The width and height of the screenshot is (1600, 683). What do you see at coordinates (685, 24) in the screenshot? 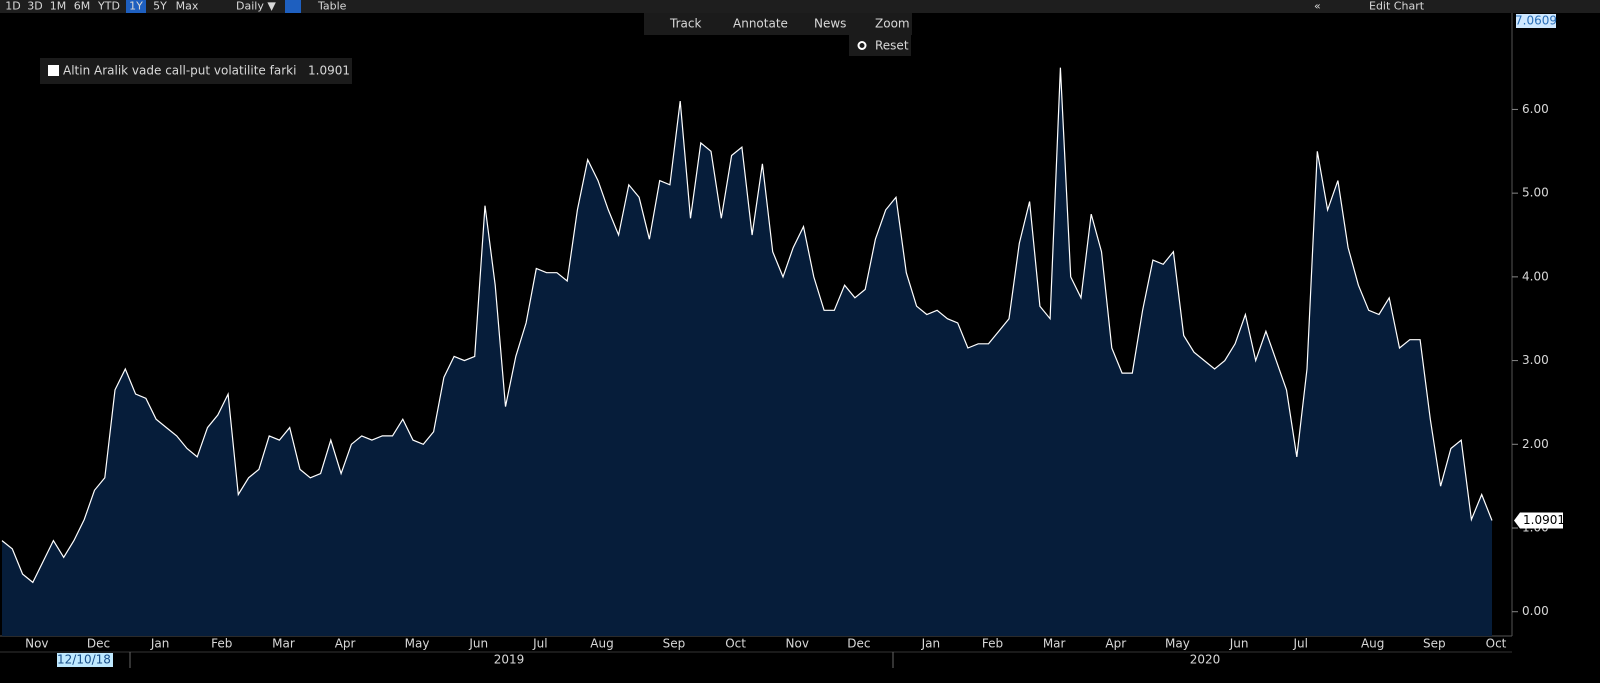
I see `tool-button: Track` at bounding box center [685, 24].